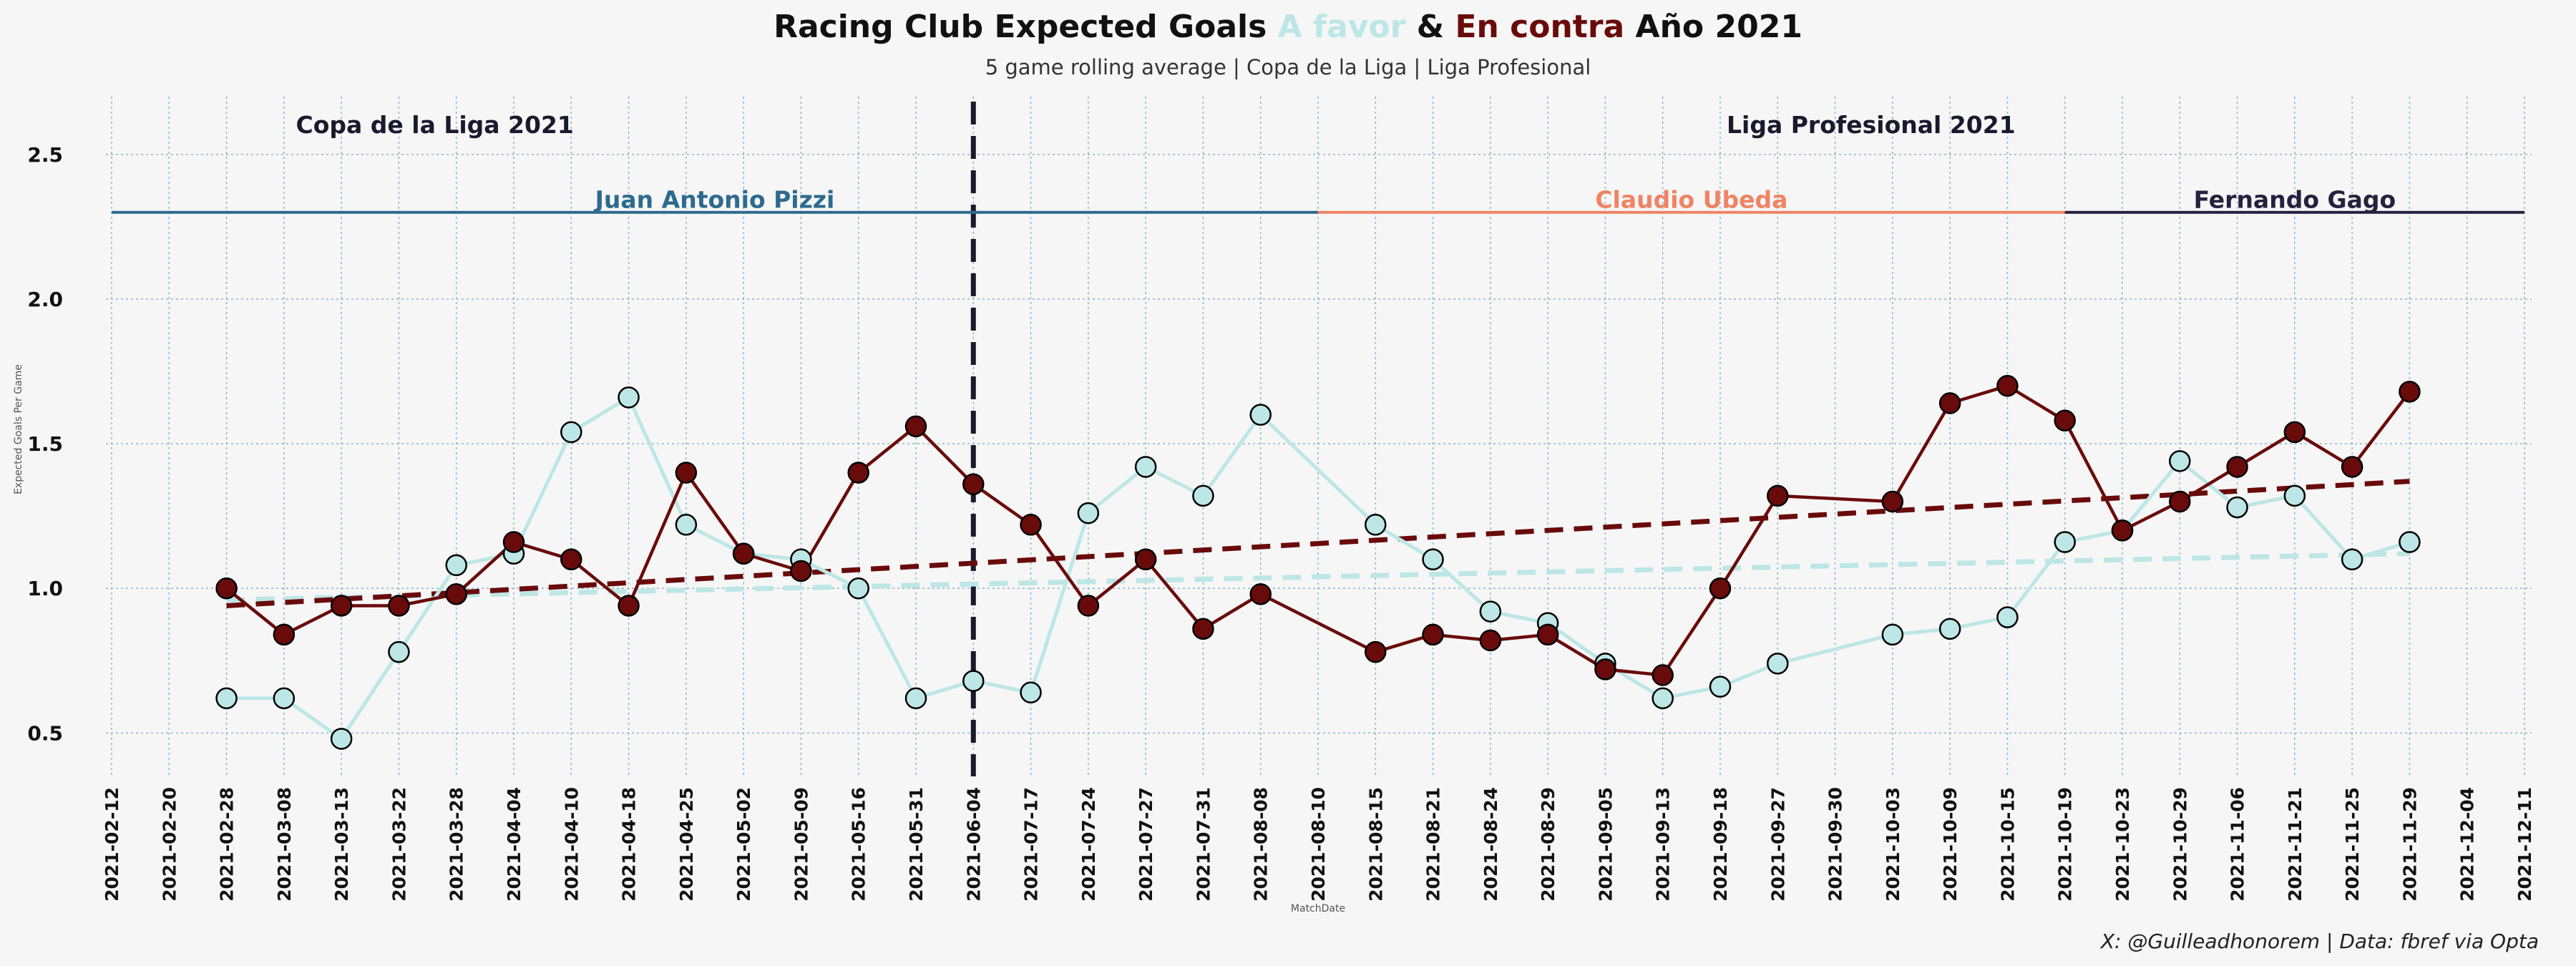 The width and height of the screenshot is (2576, 966). What do you see at coordinates (1318, 844) in the screenshot?
I see `x-tick-label: 2021-08-10` at bounding box center [1318, 844].